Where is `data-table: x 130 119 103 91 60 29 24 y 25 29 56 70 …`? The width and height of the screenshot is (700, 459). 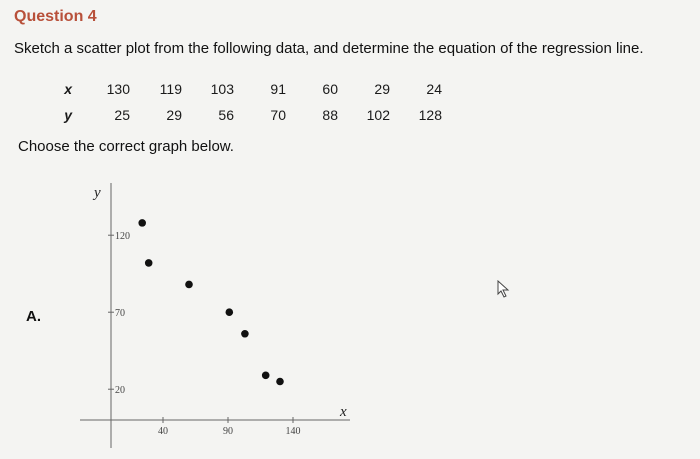
data-table: x 130 119 103 91 60 29 24 y 25 29 56 70 … is located at coordinates (245, 102).